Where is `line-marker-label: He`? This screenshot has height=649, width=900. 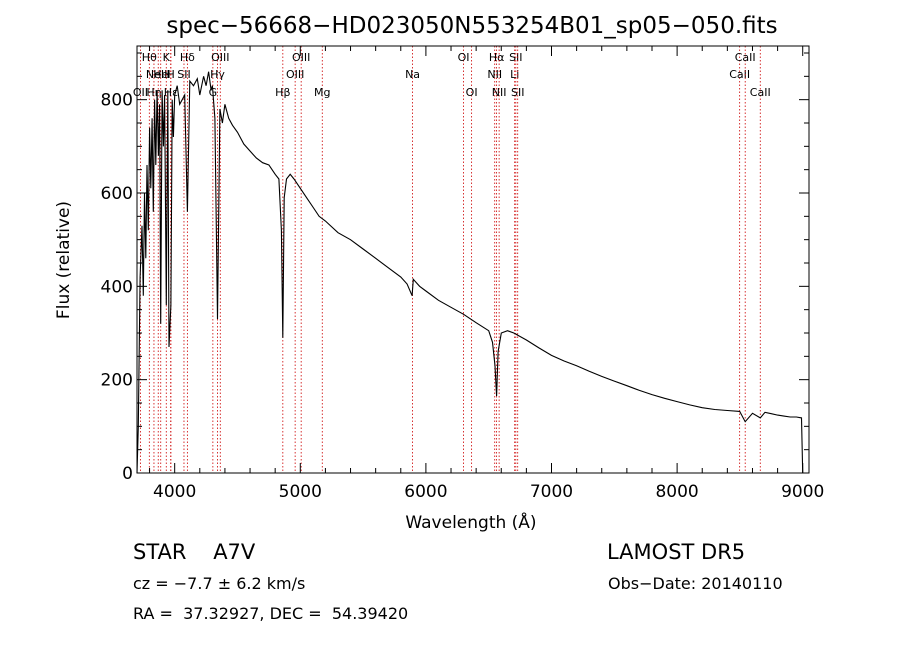 line-marker-label: He is located at coordinates (160, 74).